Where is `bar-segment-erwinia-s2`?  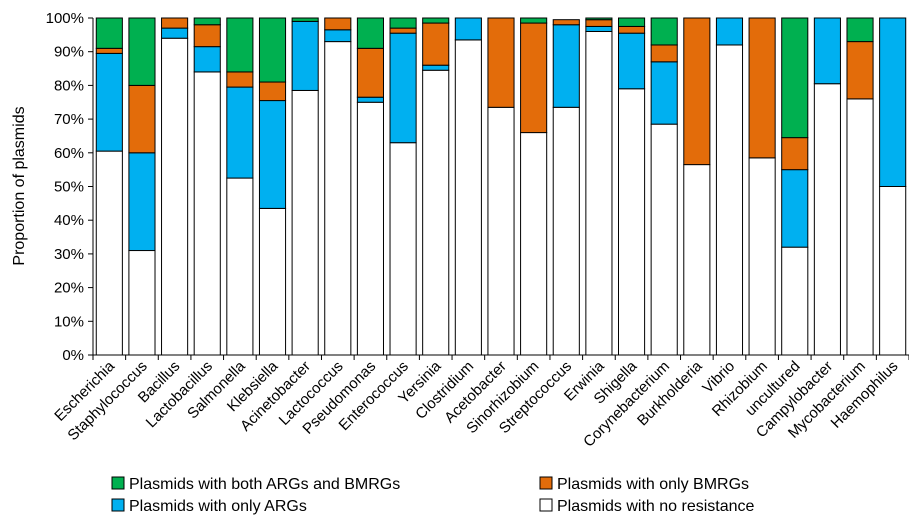 bar-segment-erwinia-s2 is located at coordinates (599, 23).